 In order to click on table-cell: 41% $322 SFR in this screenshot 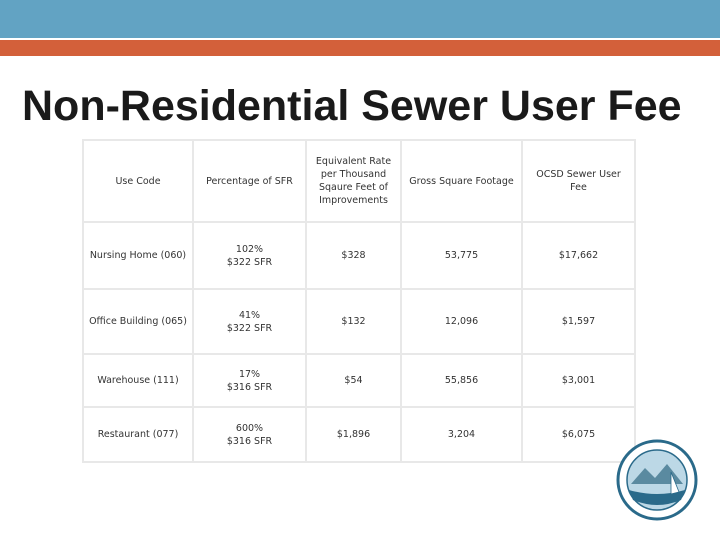, I will do `click(249, 321)`.